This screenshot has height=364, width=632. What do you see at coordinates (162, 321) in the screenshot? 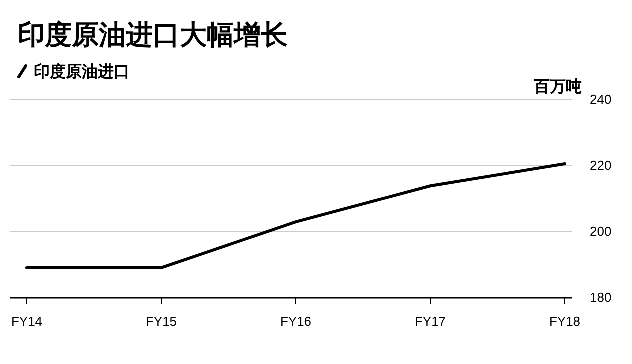
I see `x-tick-label: FY15` at bounding box center [162, 321].